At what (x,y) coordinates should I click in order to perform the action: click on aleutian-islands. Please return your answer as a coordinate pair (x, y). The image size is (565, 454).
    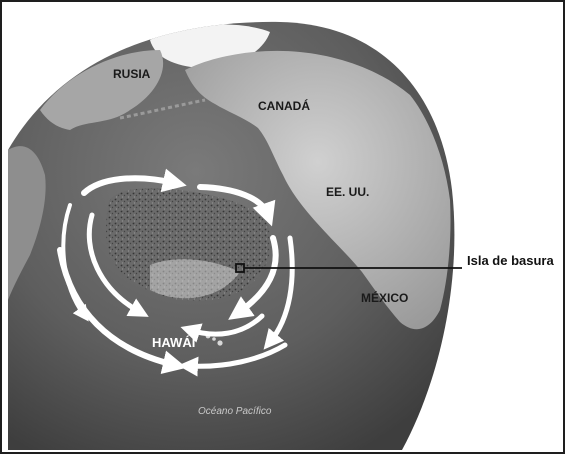
    Looking at the image, I should click on (162, 109).